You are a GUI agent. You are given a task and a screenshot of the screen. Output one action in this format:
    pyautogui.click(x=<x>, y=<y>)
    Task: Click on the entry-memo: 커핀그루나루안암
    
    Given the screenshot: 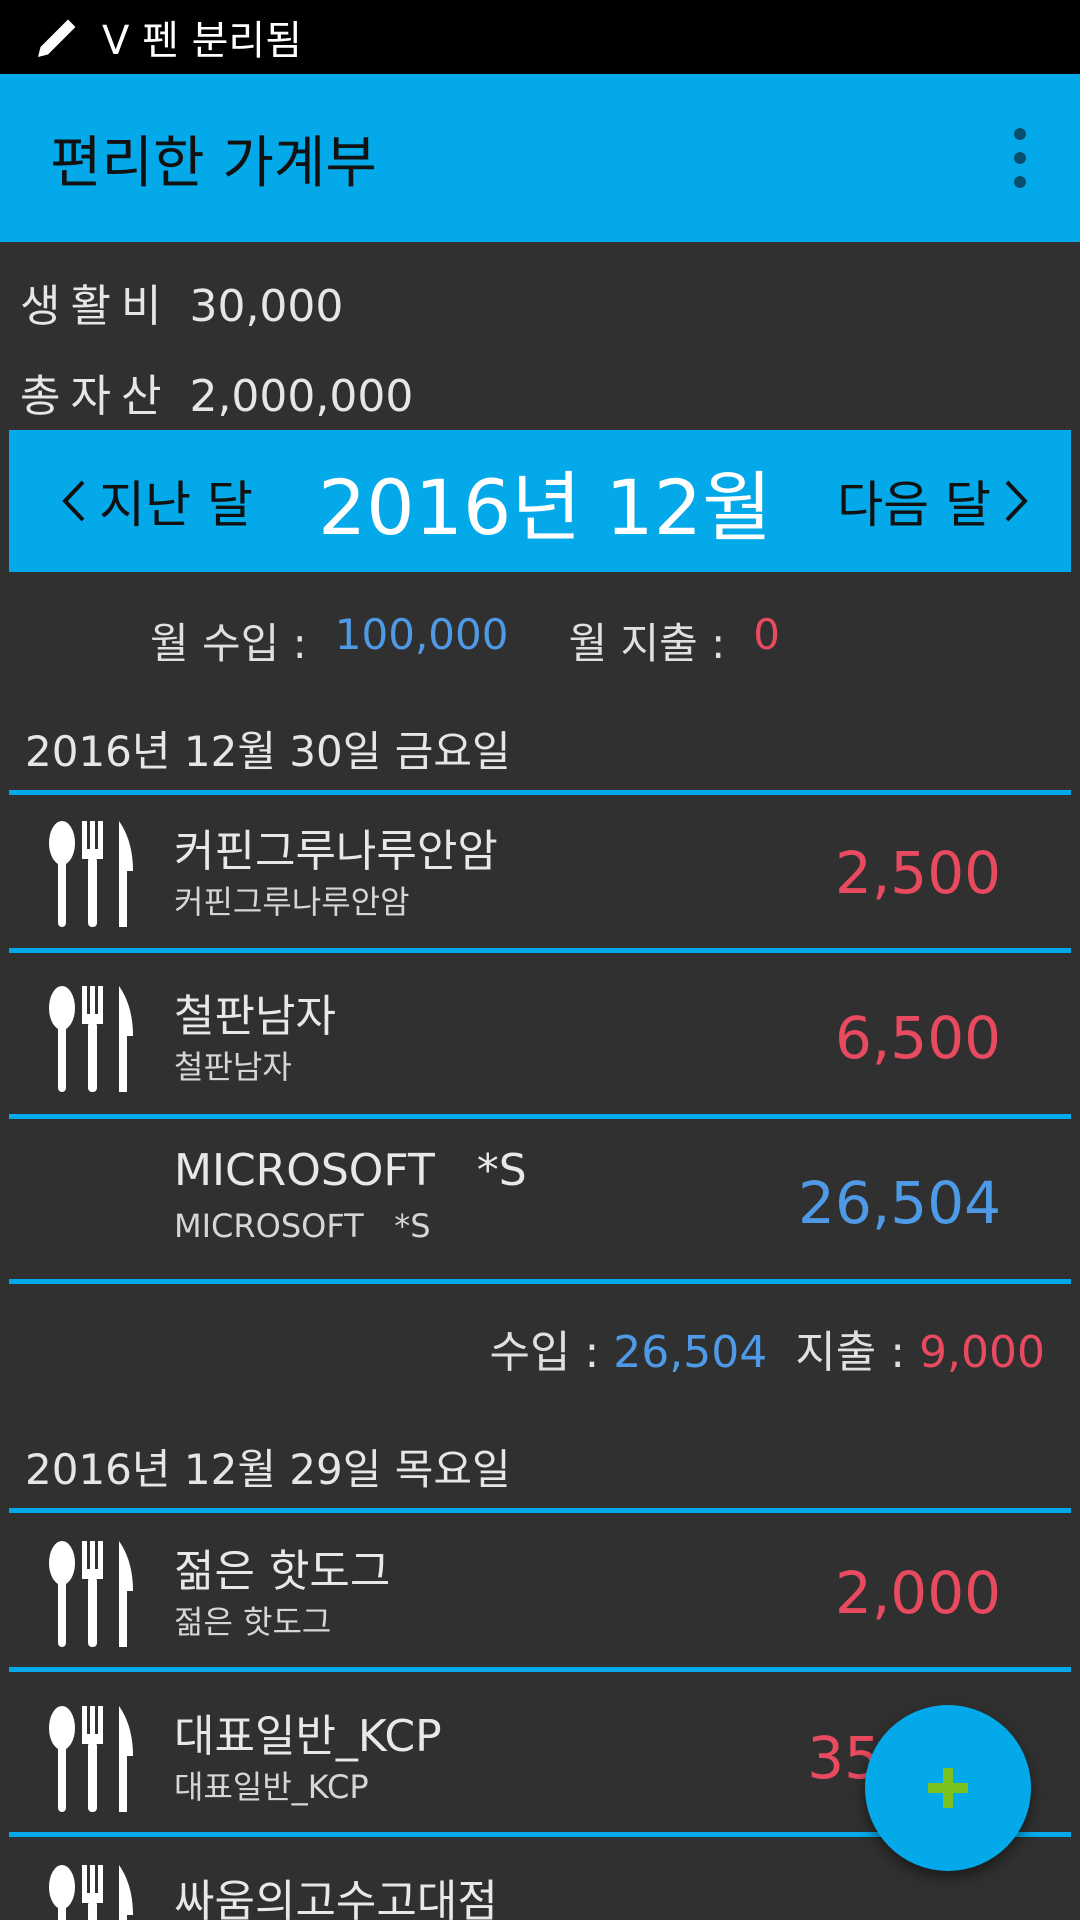 What is the action you would take?
    pyautogui.click(x=292, y=902)
    